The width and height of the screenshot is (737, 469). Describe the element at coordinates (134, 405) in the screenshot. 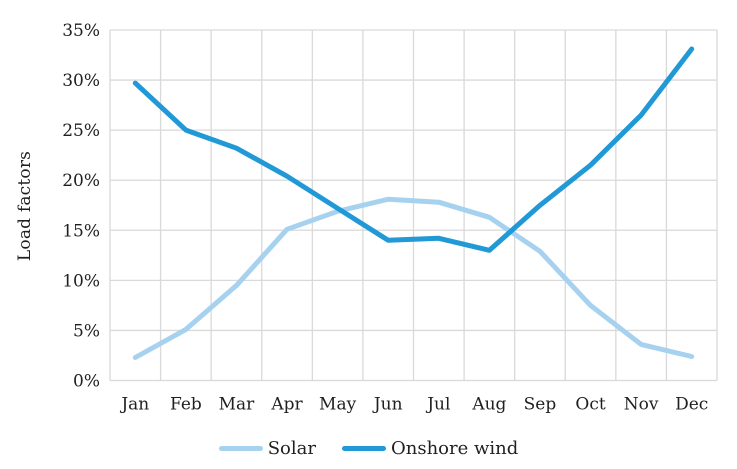

I see `x-tick-label: Jan` at that location.